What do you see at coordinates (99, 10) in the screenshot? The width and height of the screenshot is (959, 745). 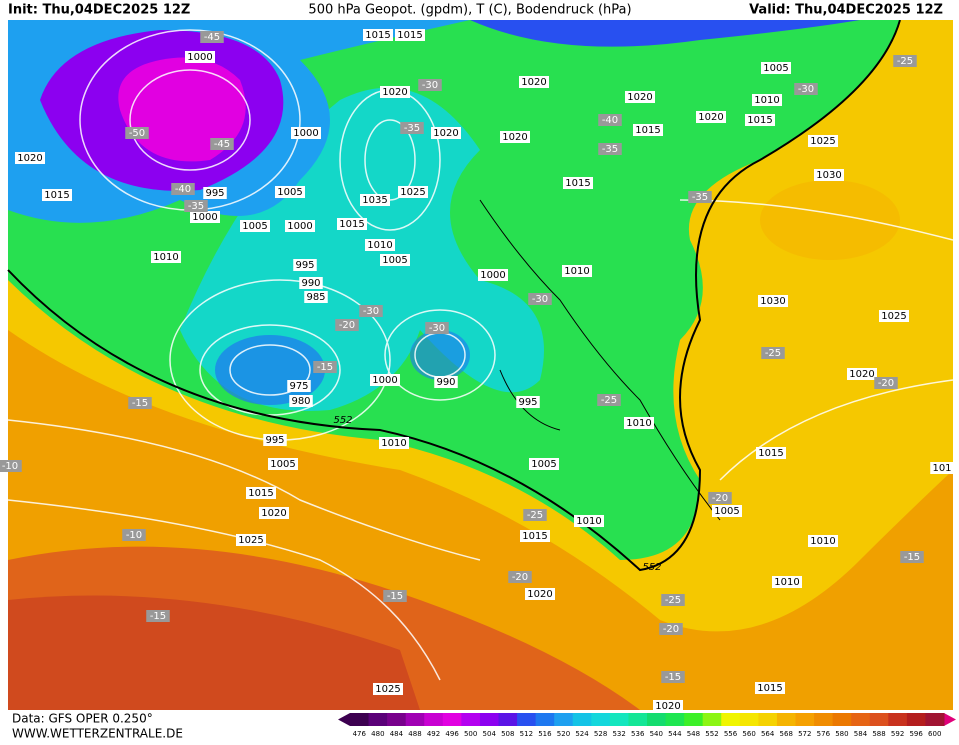 I see `init-time: Init: Thu,04DEC2025 12Z` at bounding box center [99, 10].